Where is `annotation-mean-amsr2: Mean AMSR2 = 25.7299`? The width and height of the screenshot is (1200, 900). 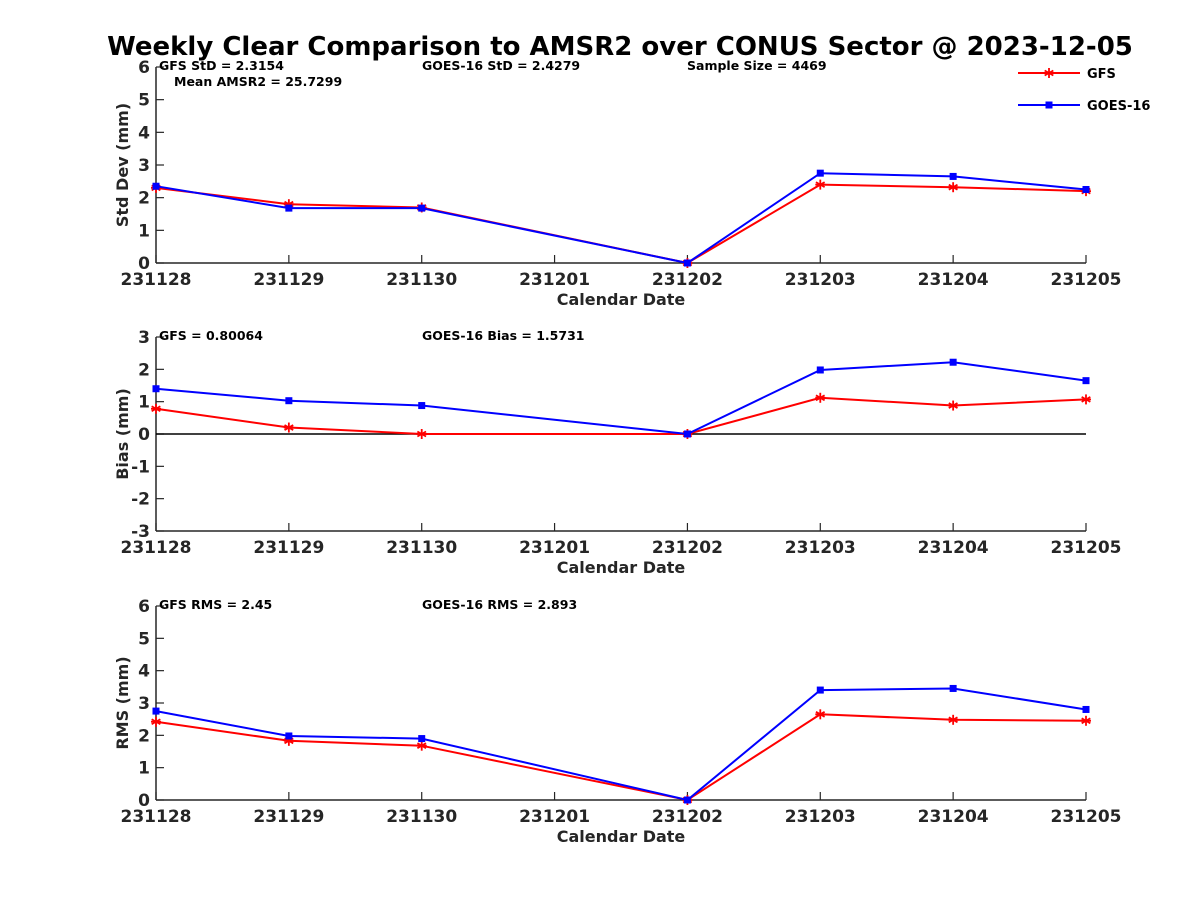 annotation-mean-amsr2: Mean AMSR2 = 25.7299 is located at coordinates (258, 81).